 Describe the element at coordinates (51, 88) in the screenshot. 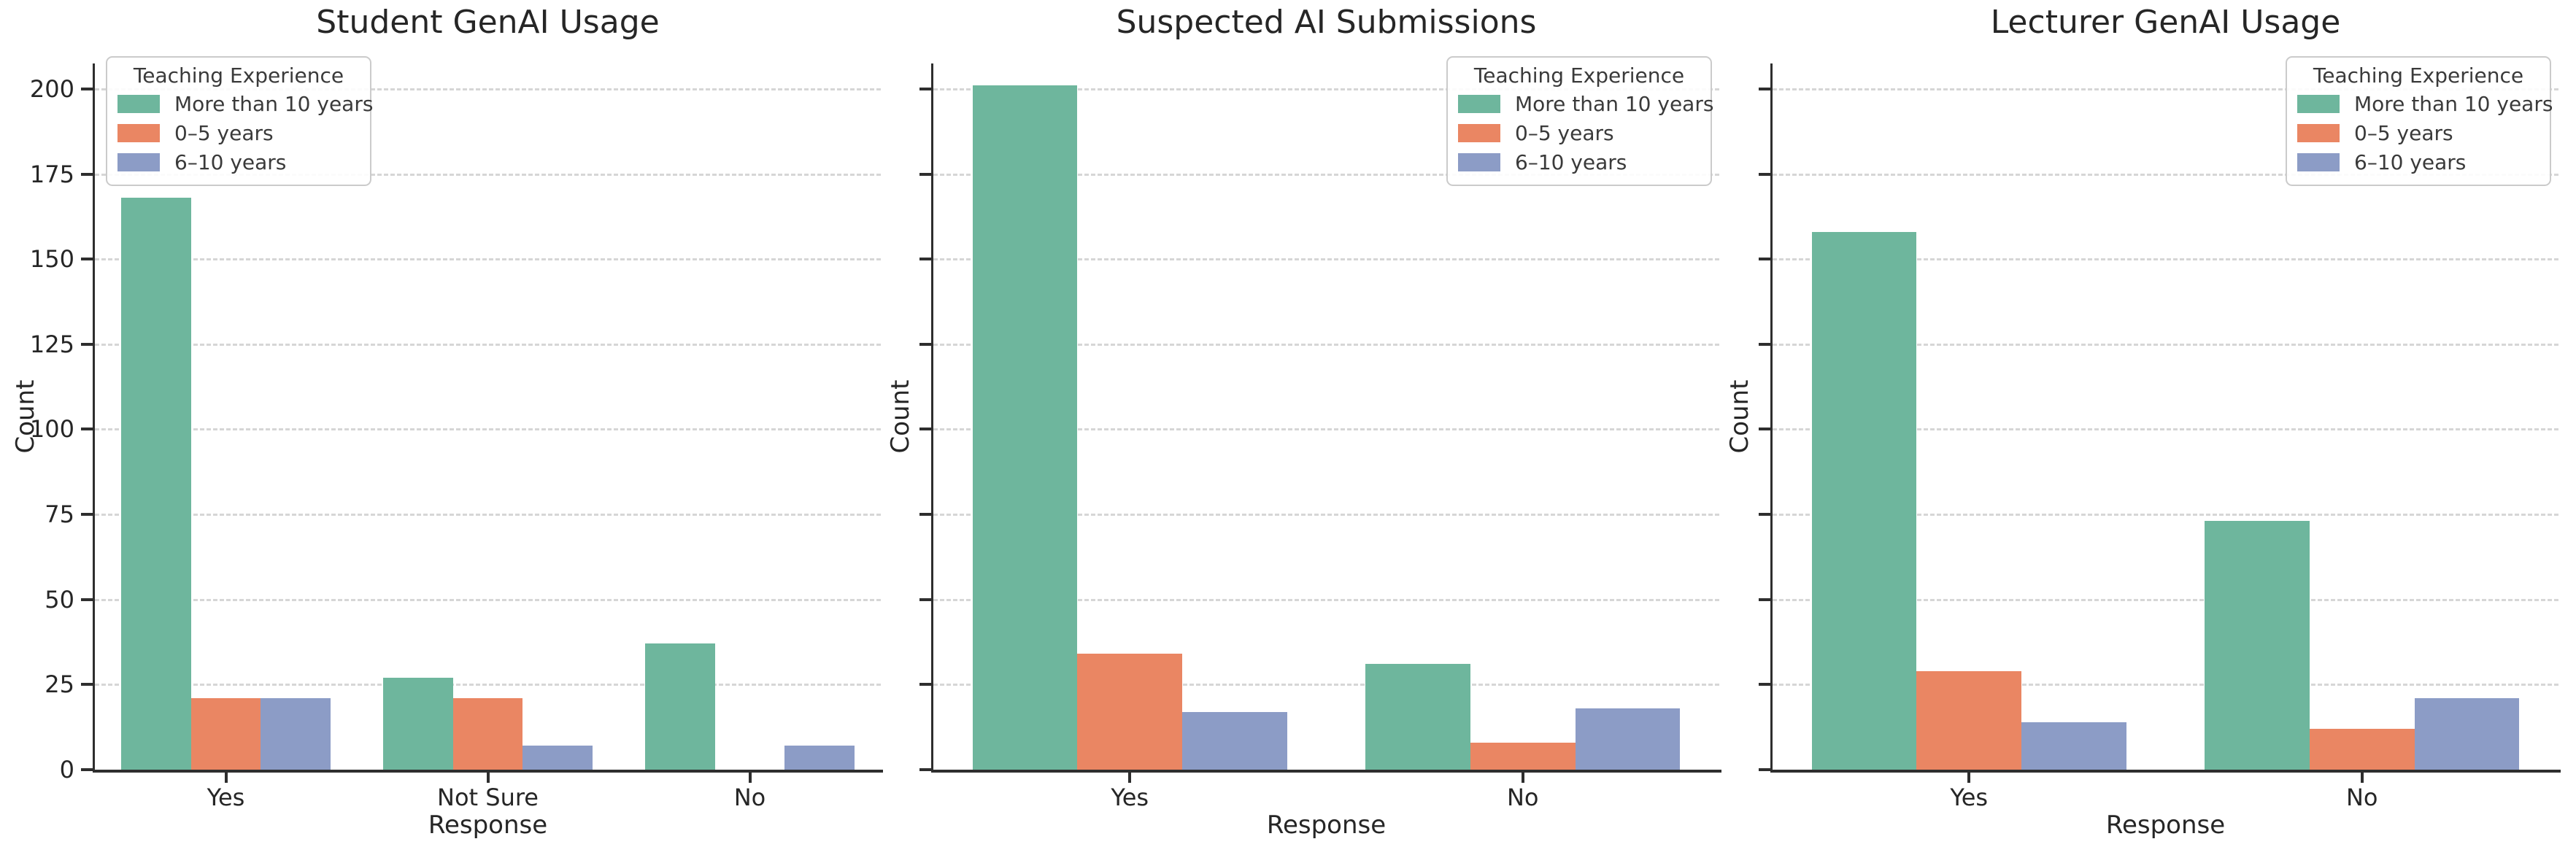

I see `y-tick-label-200: 200` at that location.